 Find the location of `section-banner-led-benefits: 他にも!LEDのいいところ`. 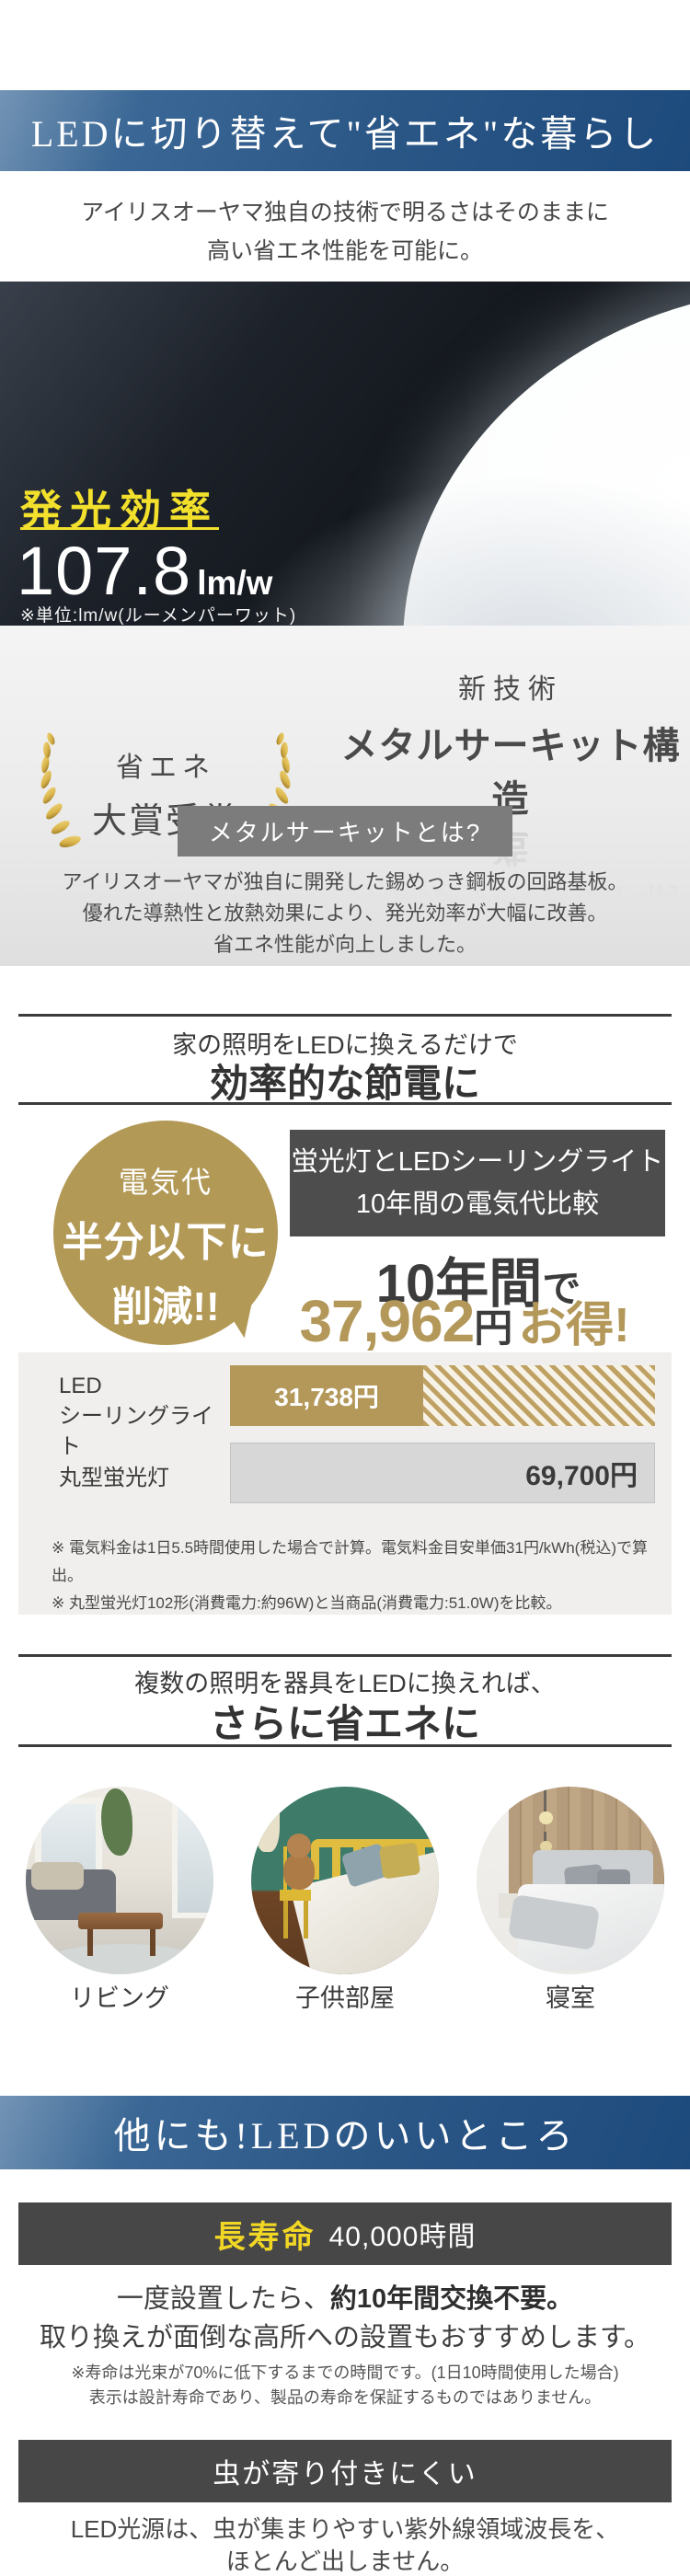

section-banner-led-benefits: 他にも!LEDのいいところ is located at coordinates (345, 2132).